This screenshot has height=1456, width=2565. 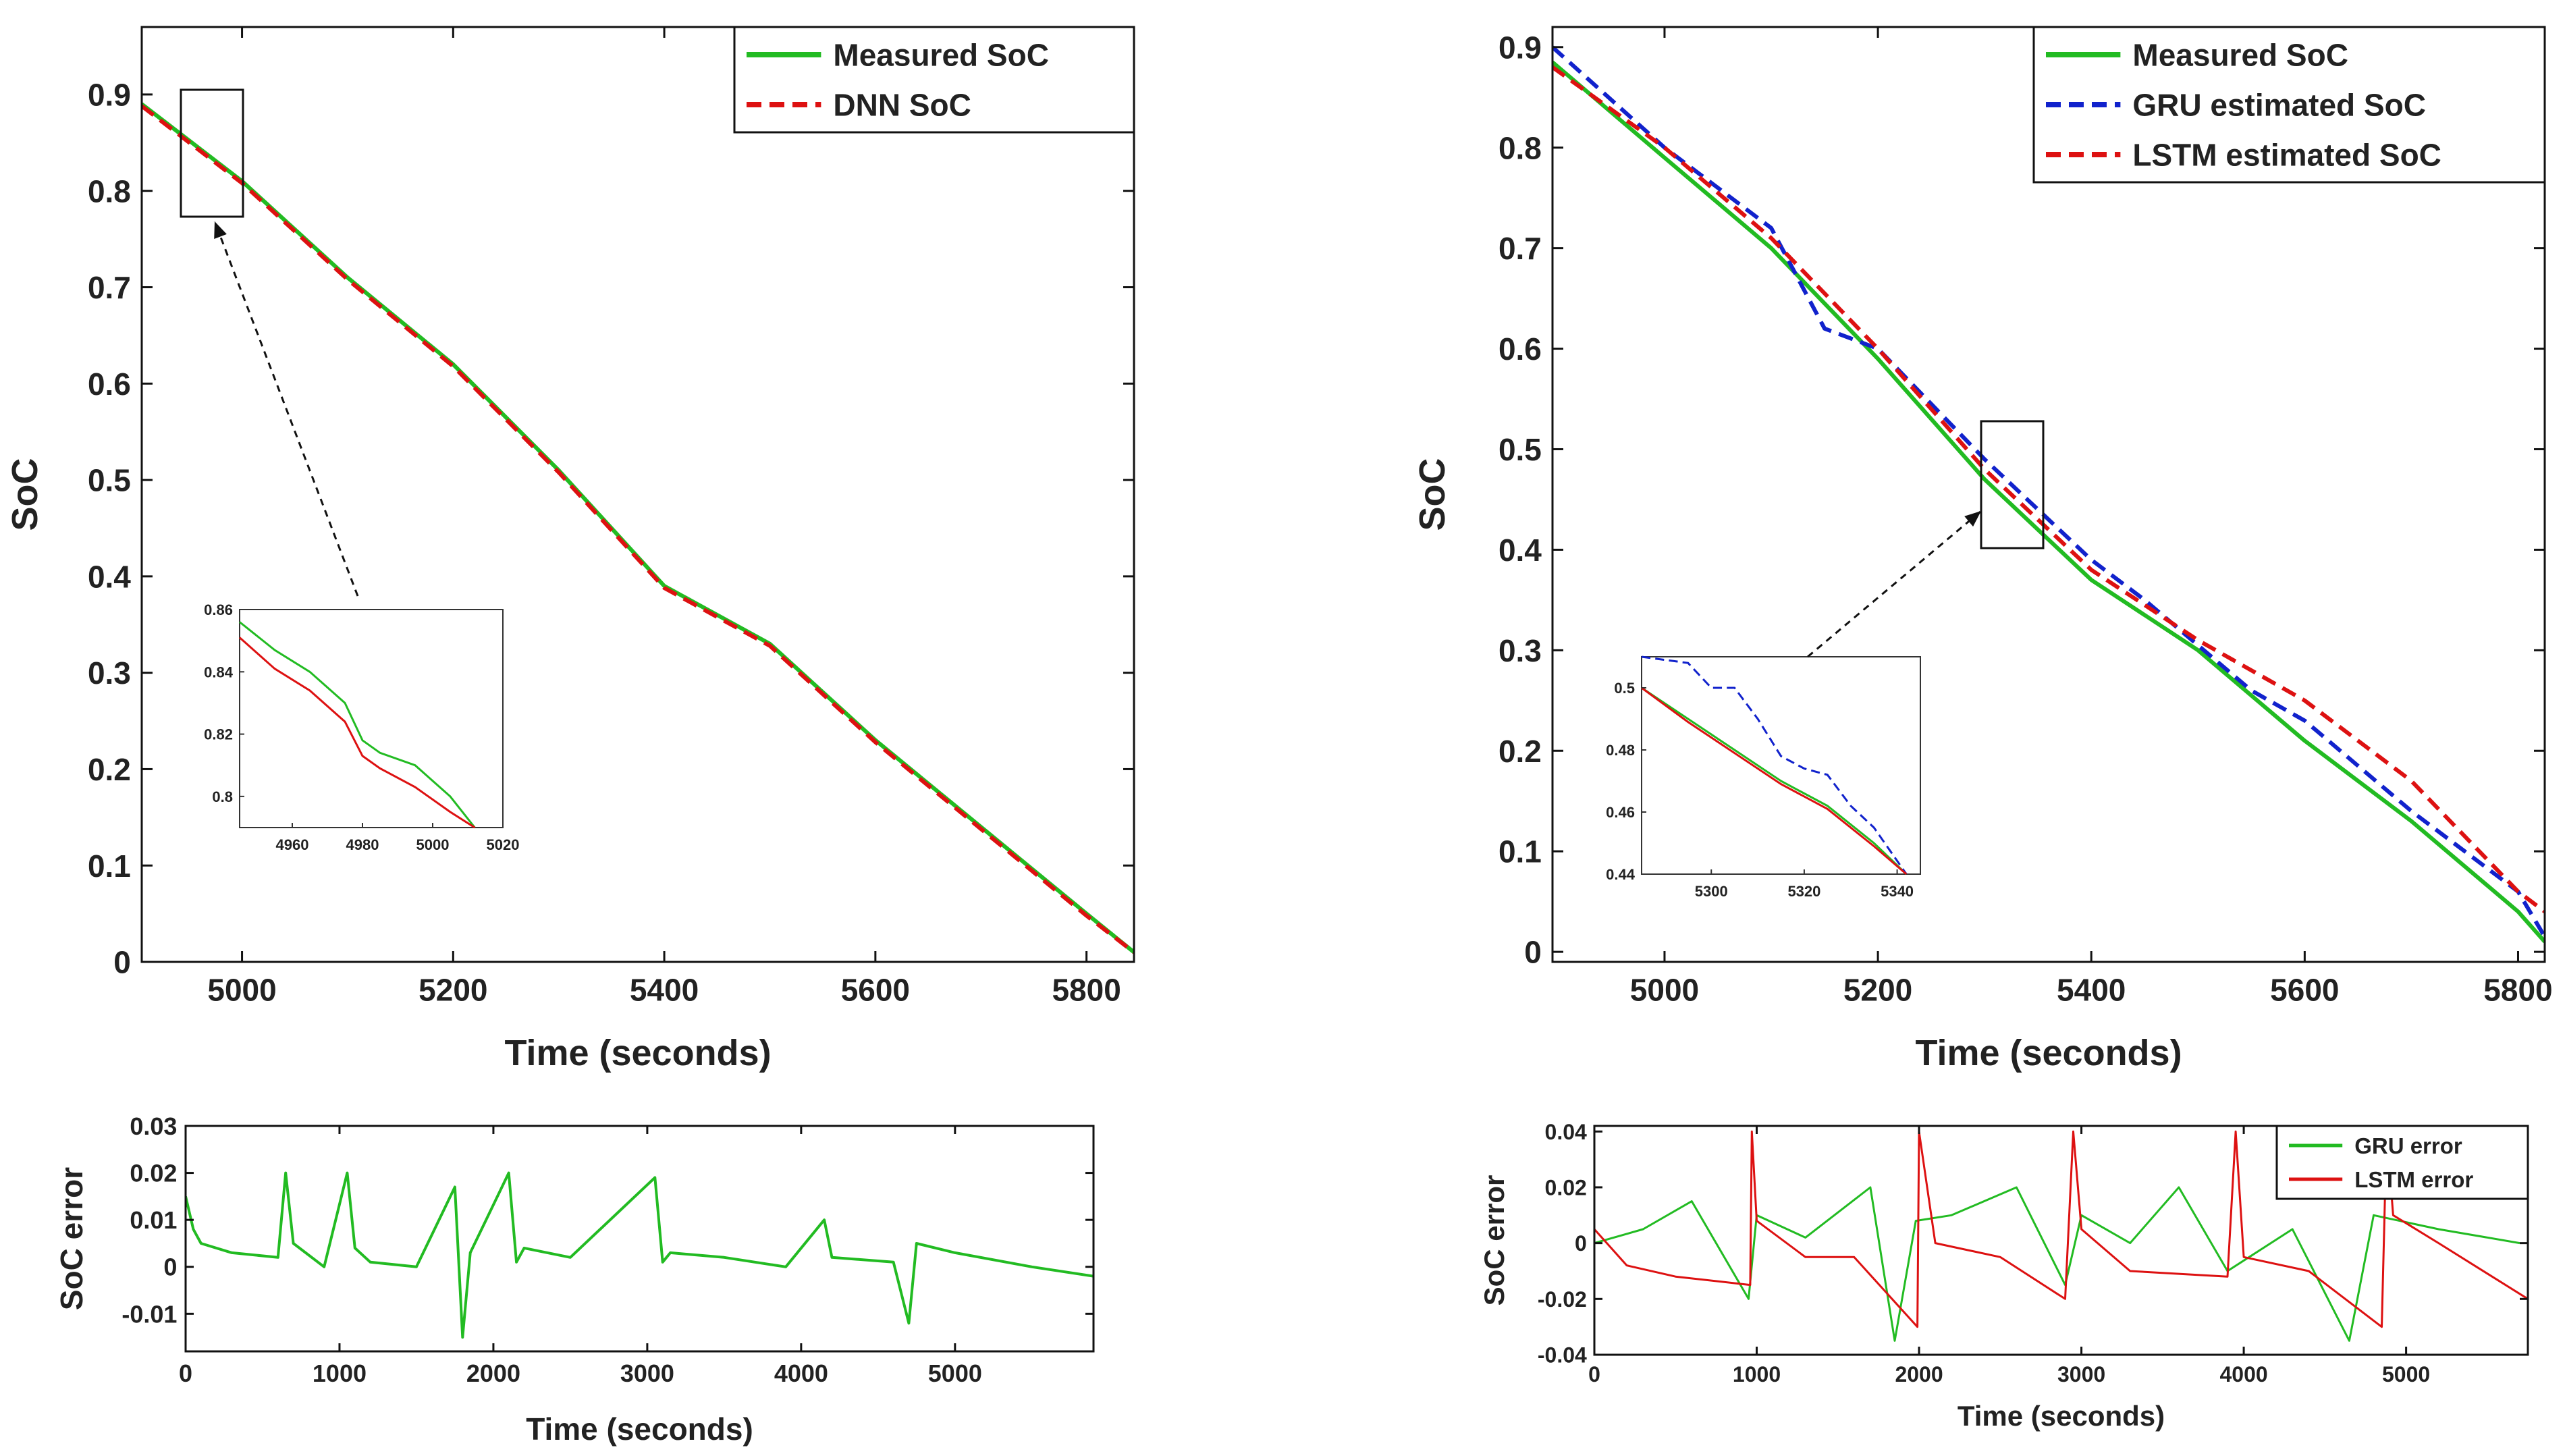 I want to click on plot-area, so click(x=640, y=1238).